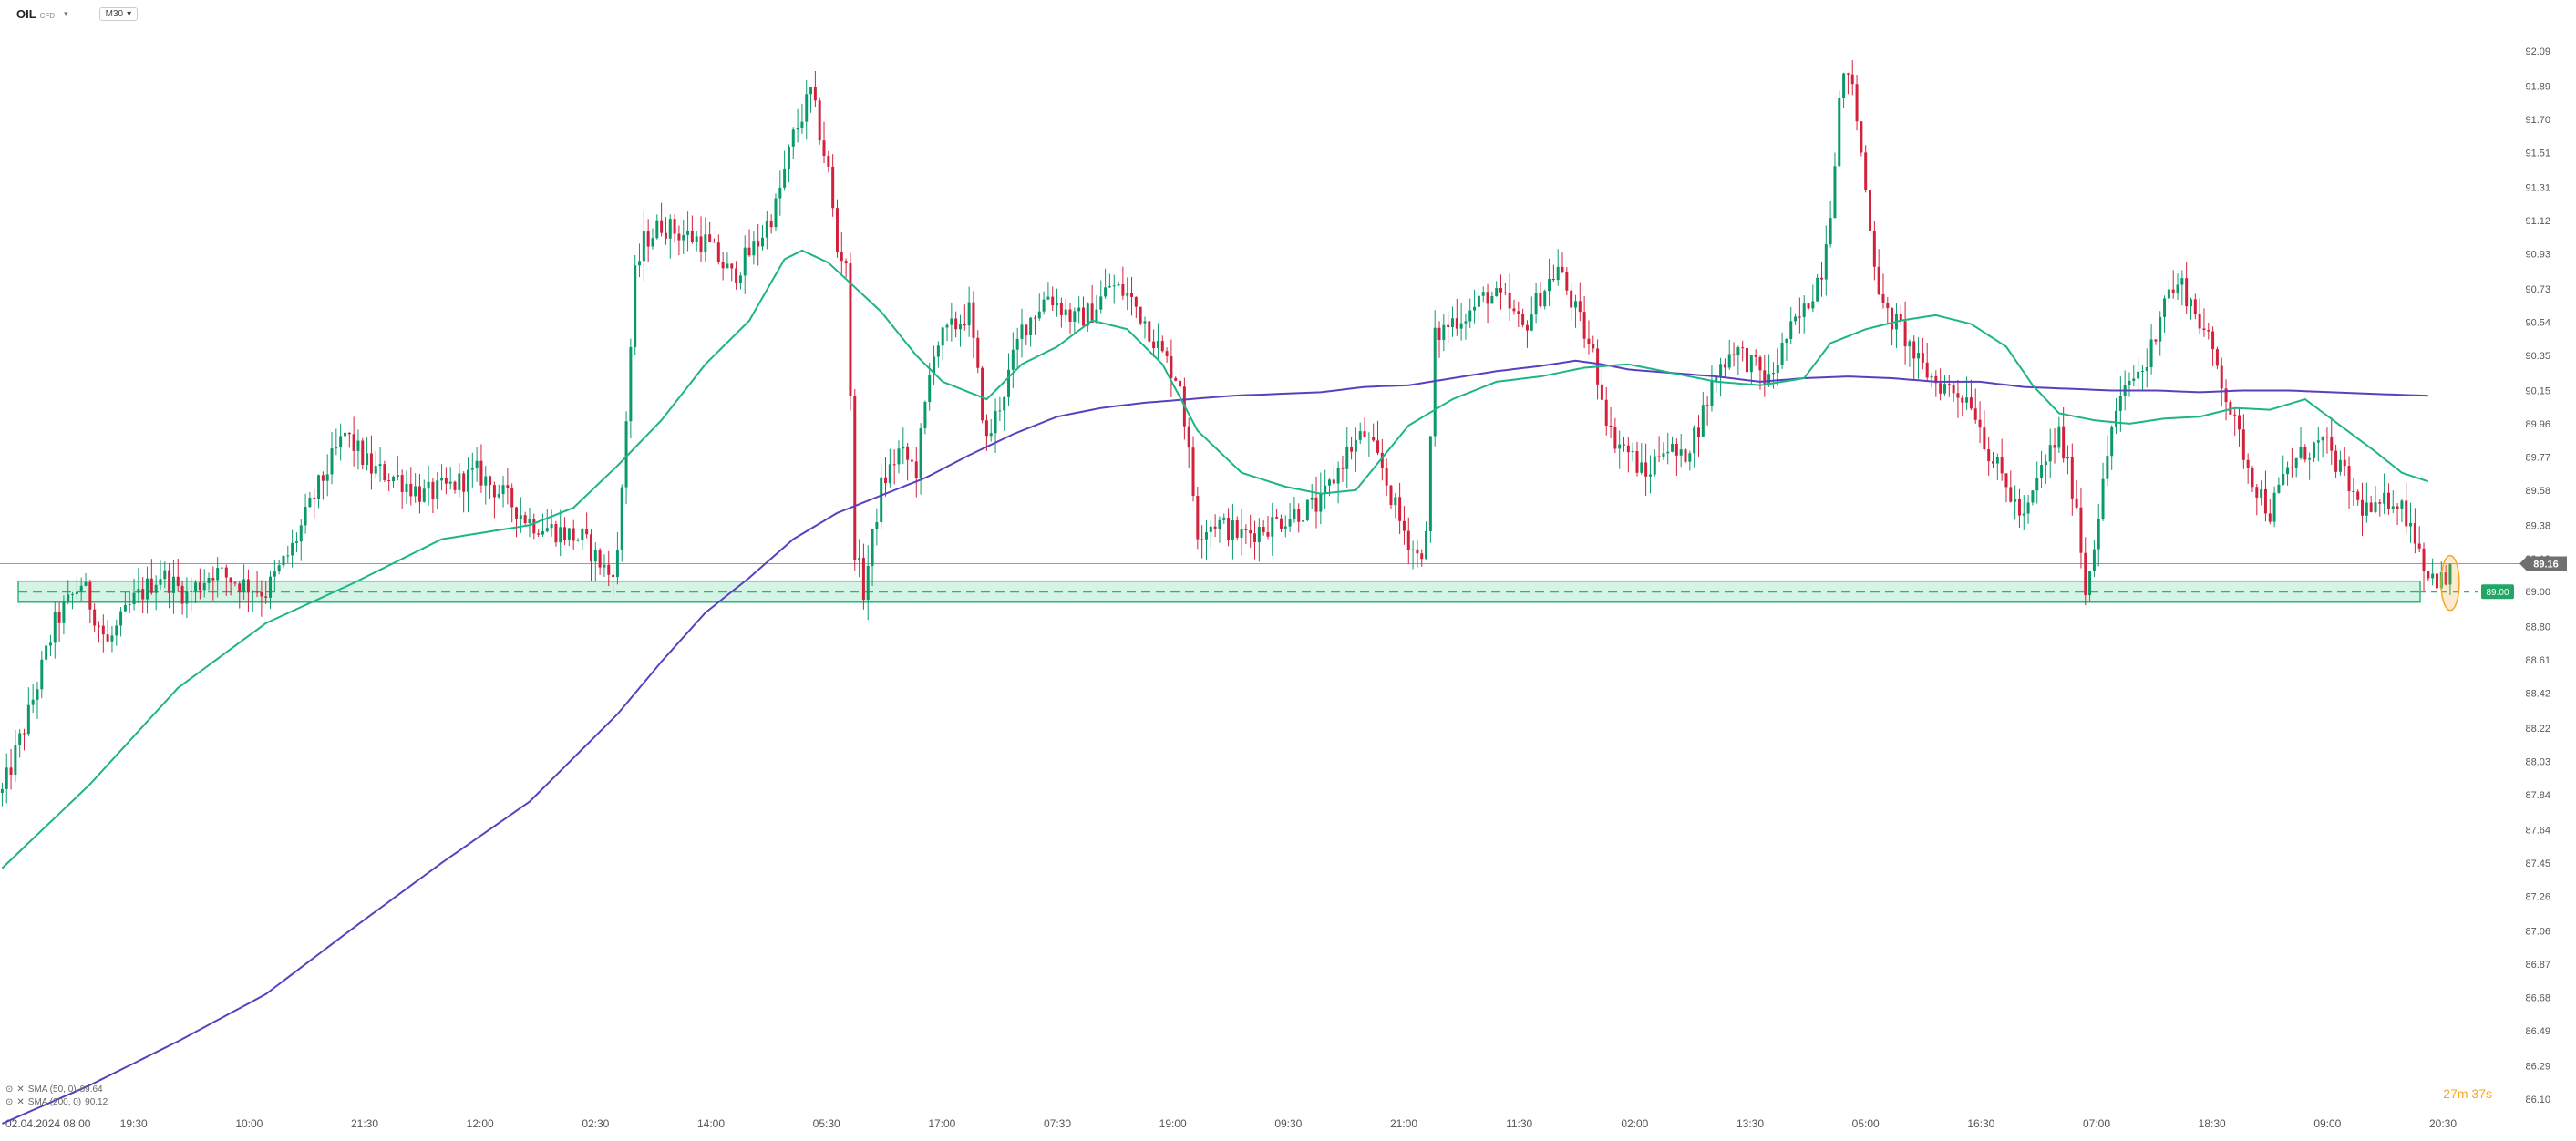  What do you see at coordinates (56, 1102) in the screenshot?
I see `indicator-sma200: ⊙ ✕ SMA (200, 0) 90.12` at bounding box center [56, 1102].